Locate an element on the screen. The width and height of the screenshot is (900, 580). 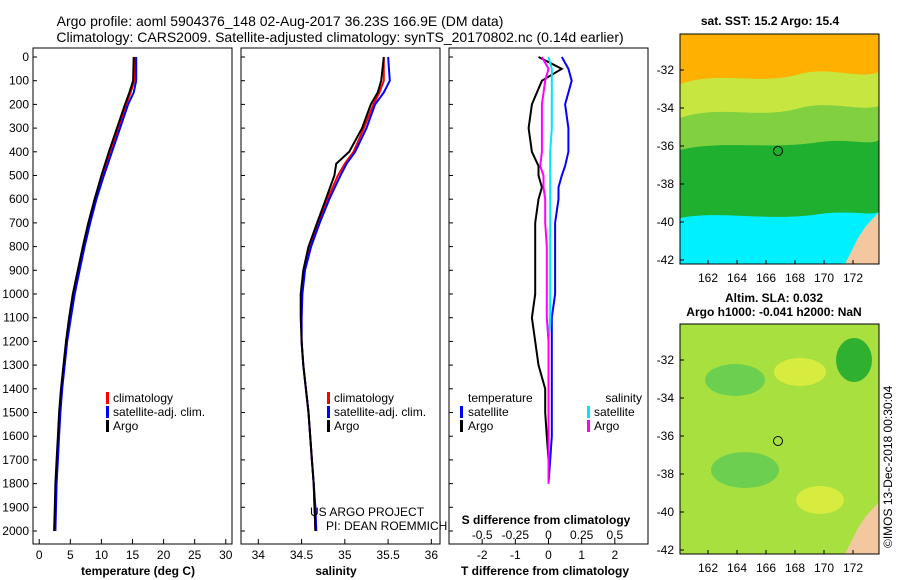
depth-tick-label: 800 is located at coordinates (19, 247).